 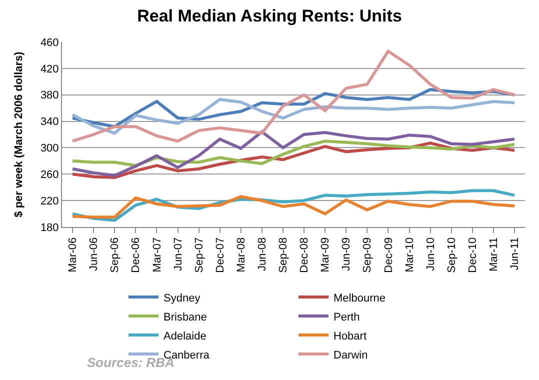 What do you see at coordinates (351, 355) in the screenshot?
I see `legend-label: Darwin` at bounding box center [351, 355].